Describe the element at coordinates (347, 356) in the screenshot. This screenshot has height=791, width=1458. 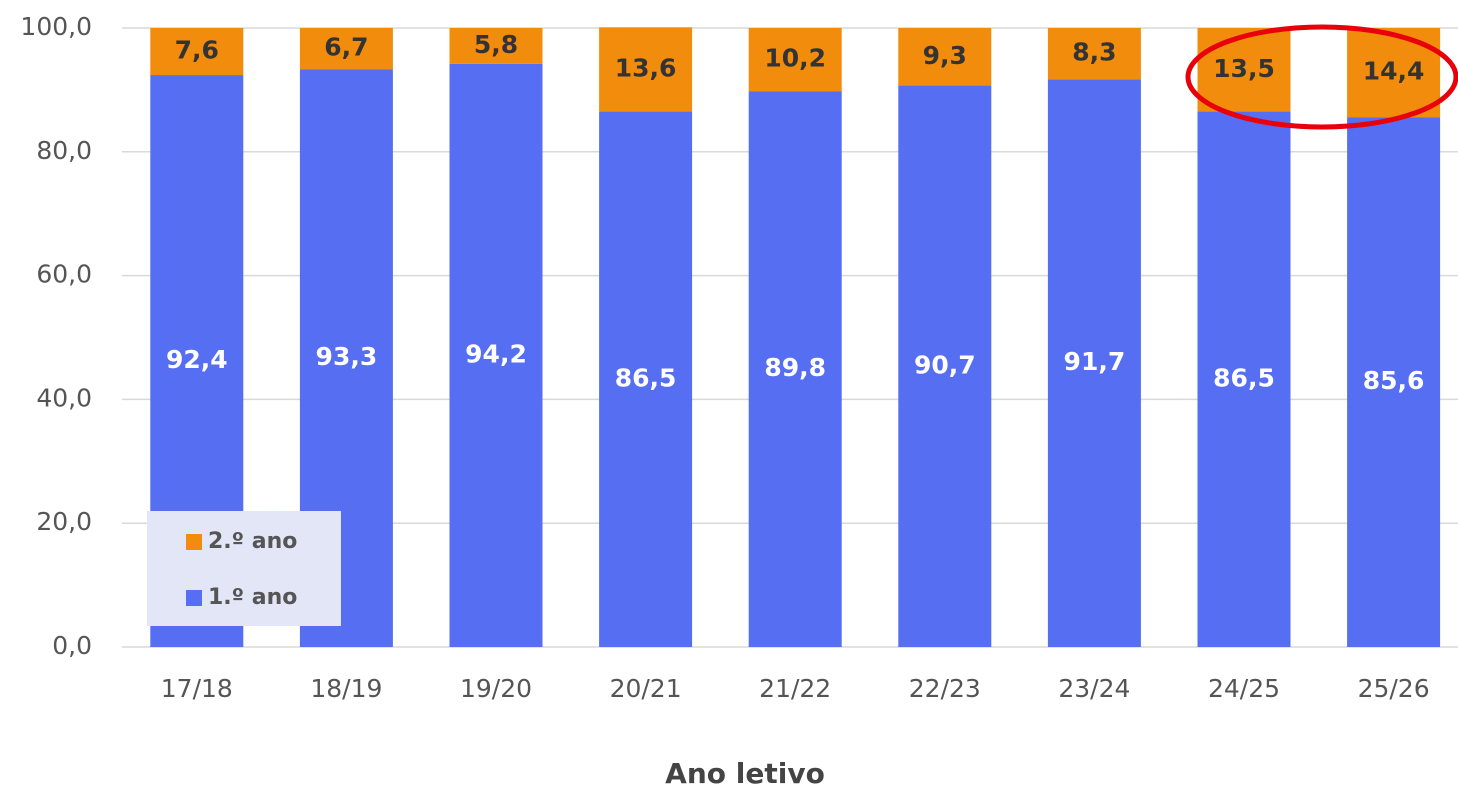
I see `data-label: 93,3` at that location.